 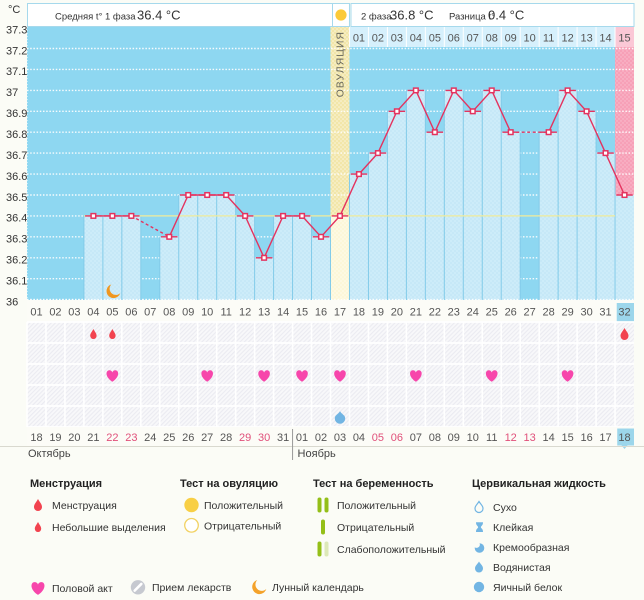 What do you see at coordinates (376, 17) in the screenshot?
I see `svg-text: 2 фаза` at bounding box center [376, 17].